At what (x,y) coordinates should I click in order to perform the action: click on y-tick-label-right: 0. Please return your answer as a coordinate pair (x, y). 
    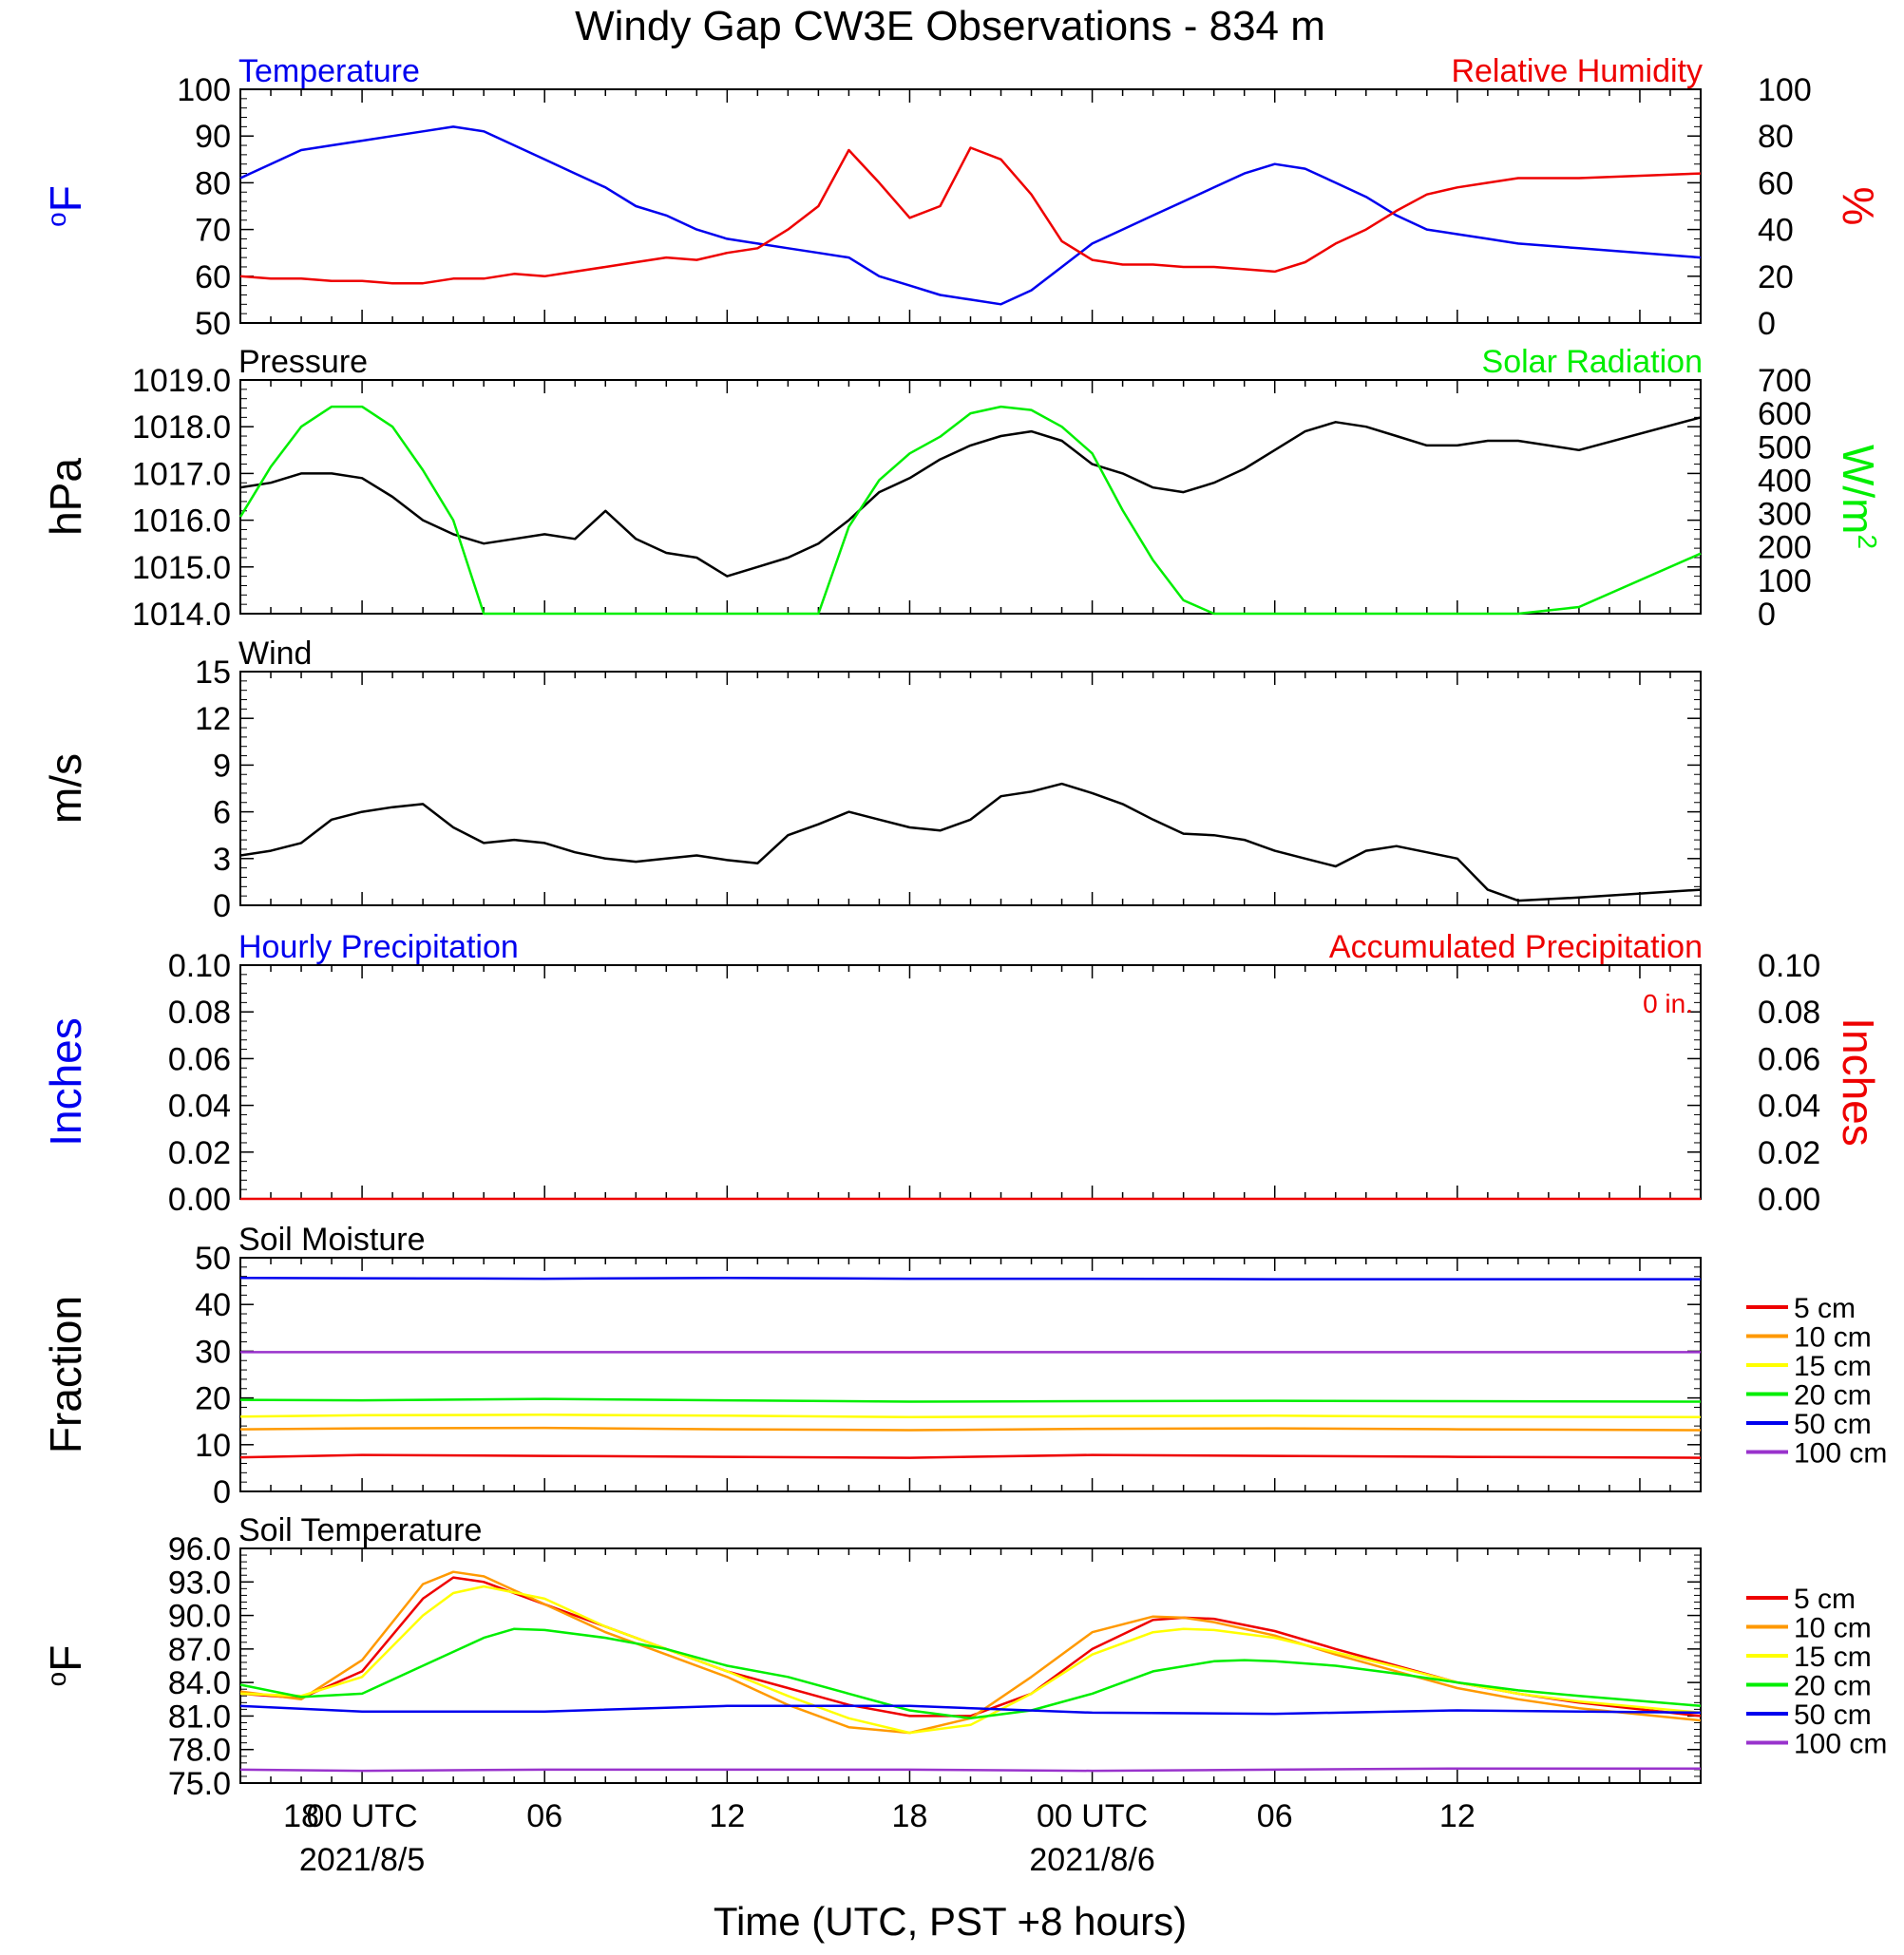
    Looking at the image, I should click on (1767, 324).